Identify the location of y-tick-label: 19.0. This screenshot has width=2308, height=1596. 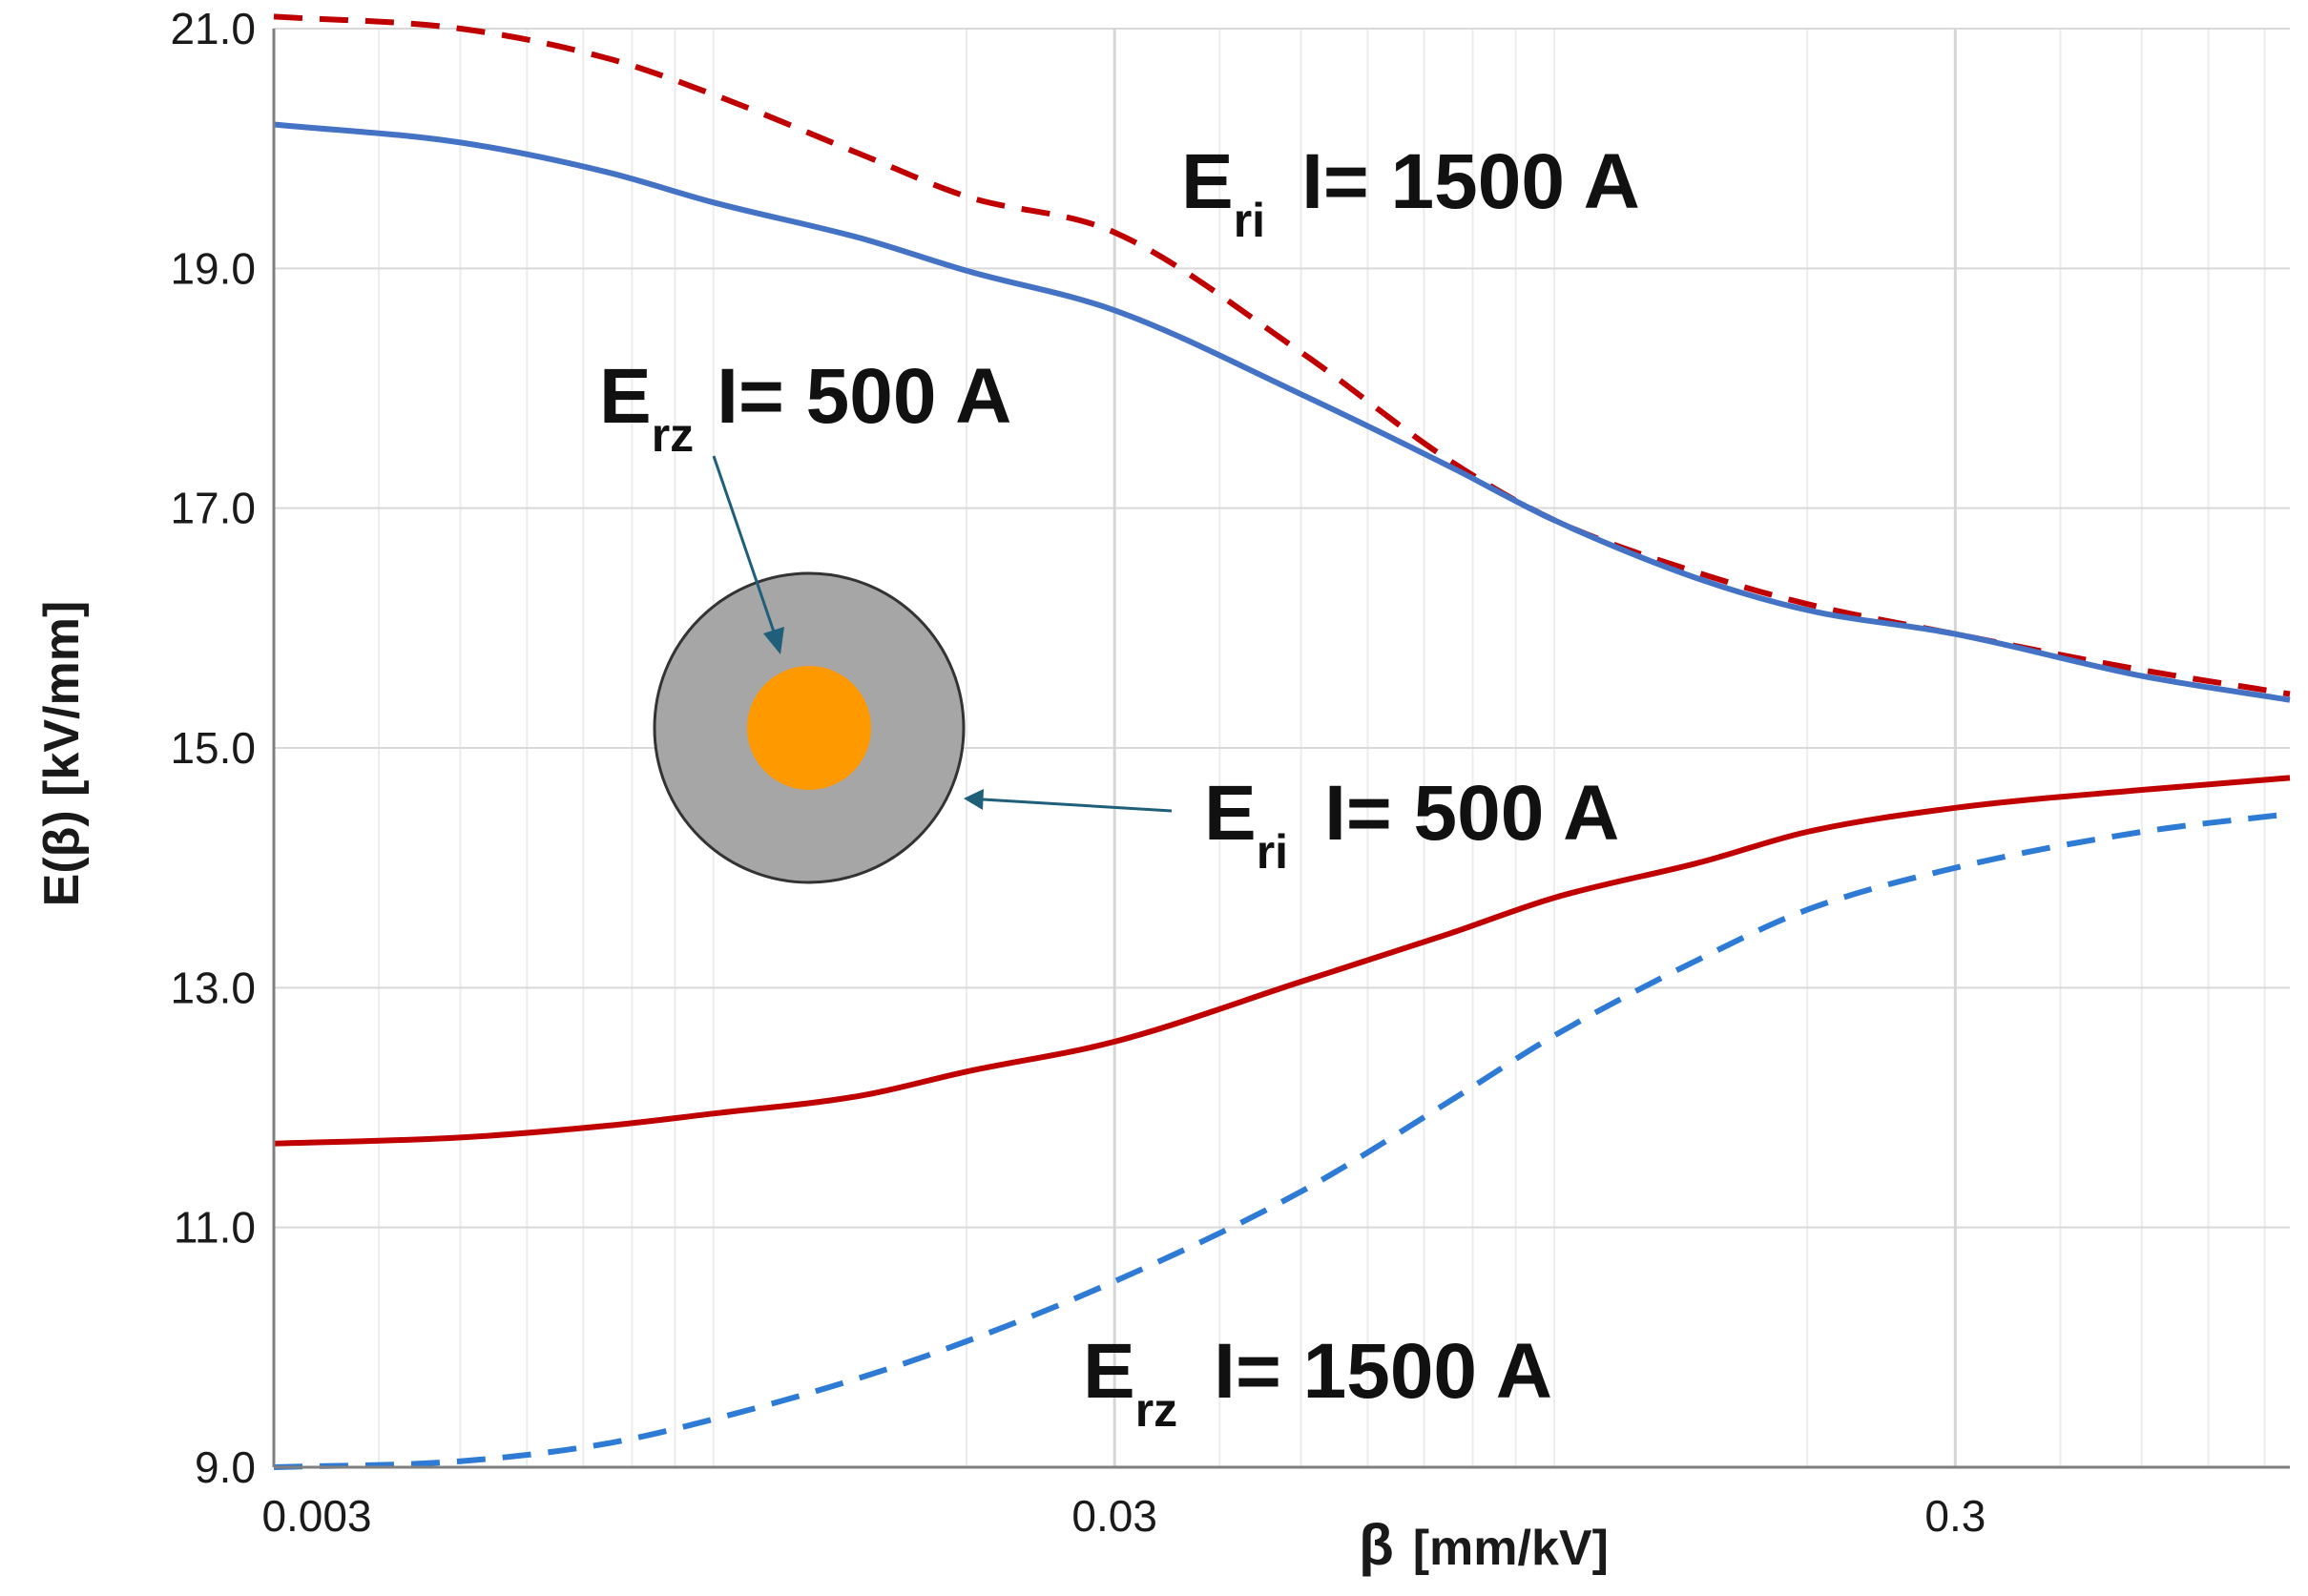
(213, 268).